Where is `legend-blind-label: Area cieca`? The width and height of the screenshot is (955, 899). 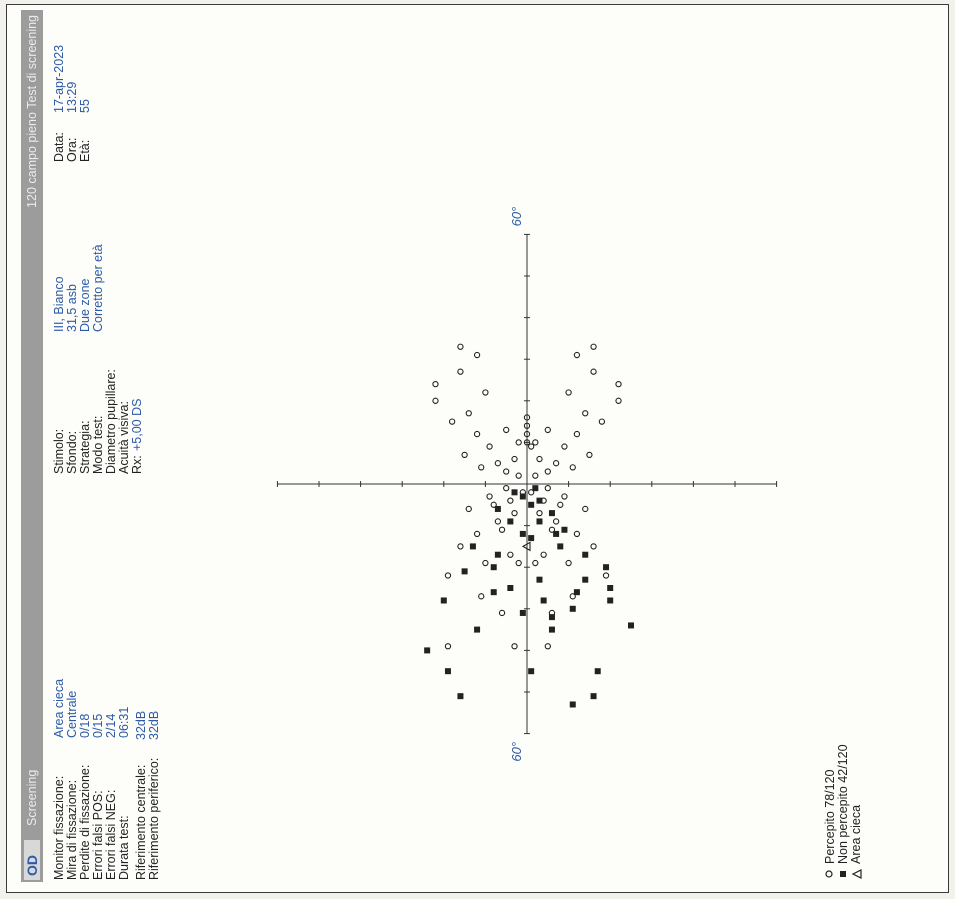 legend-blind-label: Area cieca is located at coordinates (856, 834).